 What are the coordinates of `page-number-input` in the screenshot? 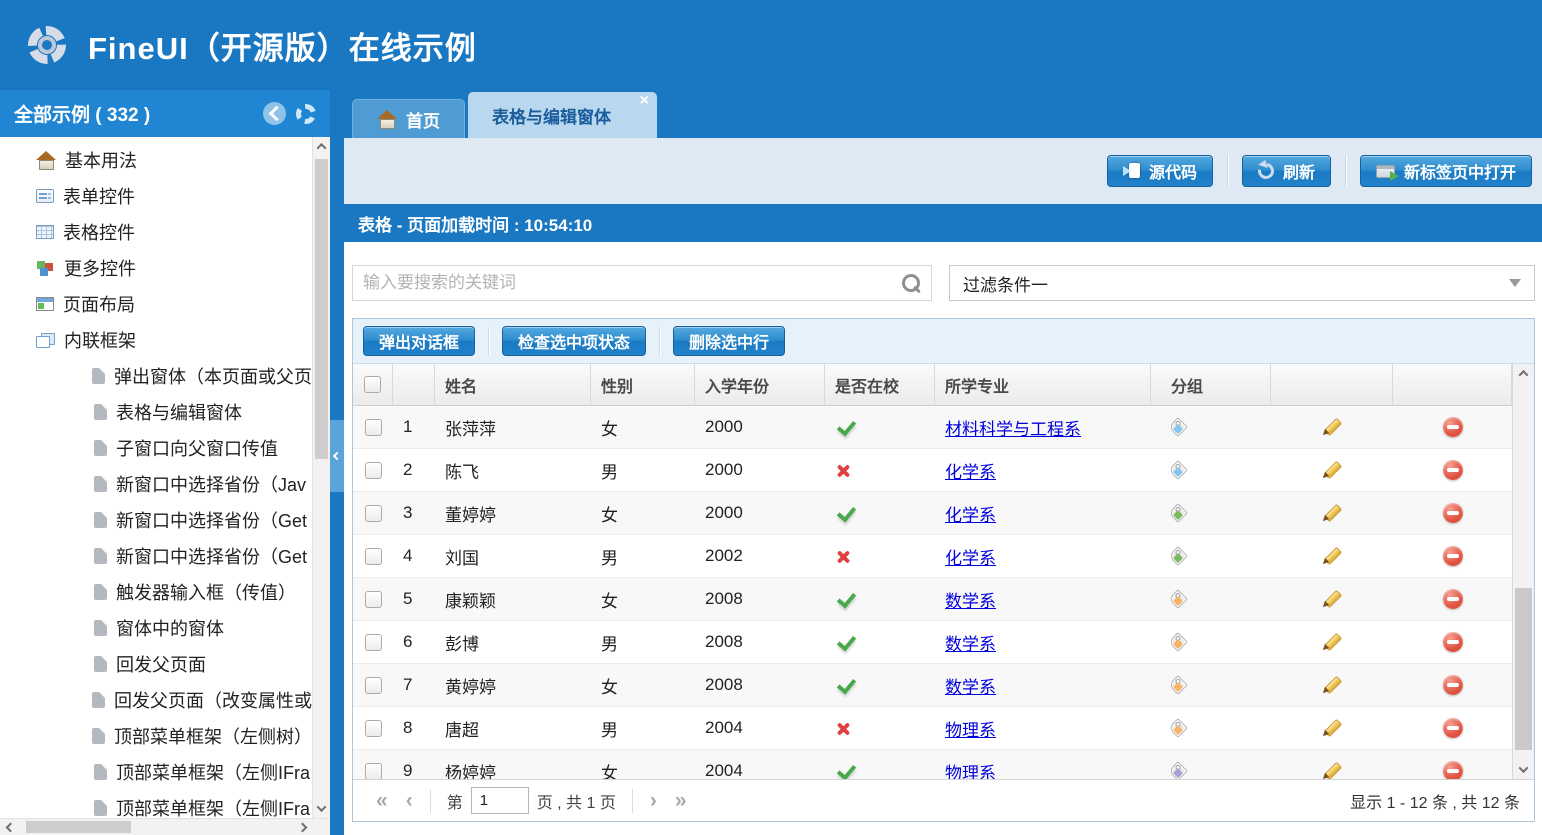 It's located at (499, 800).